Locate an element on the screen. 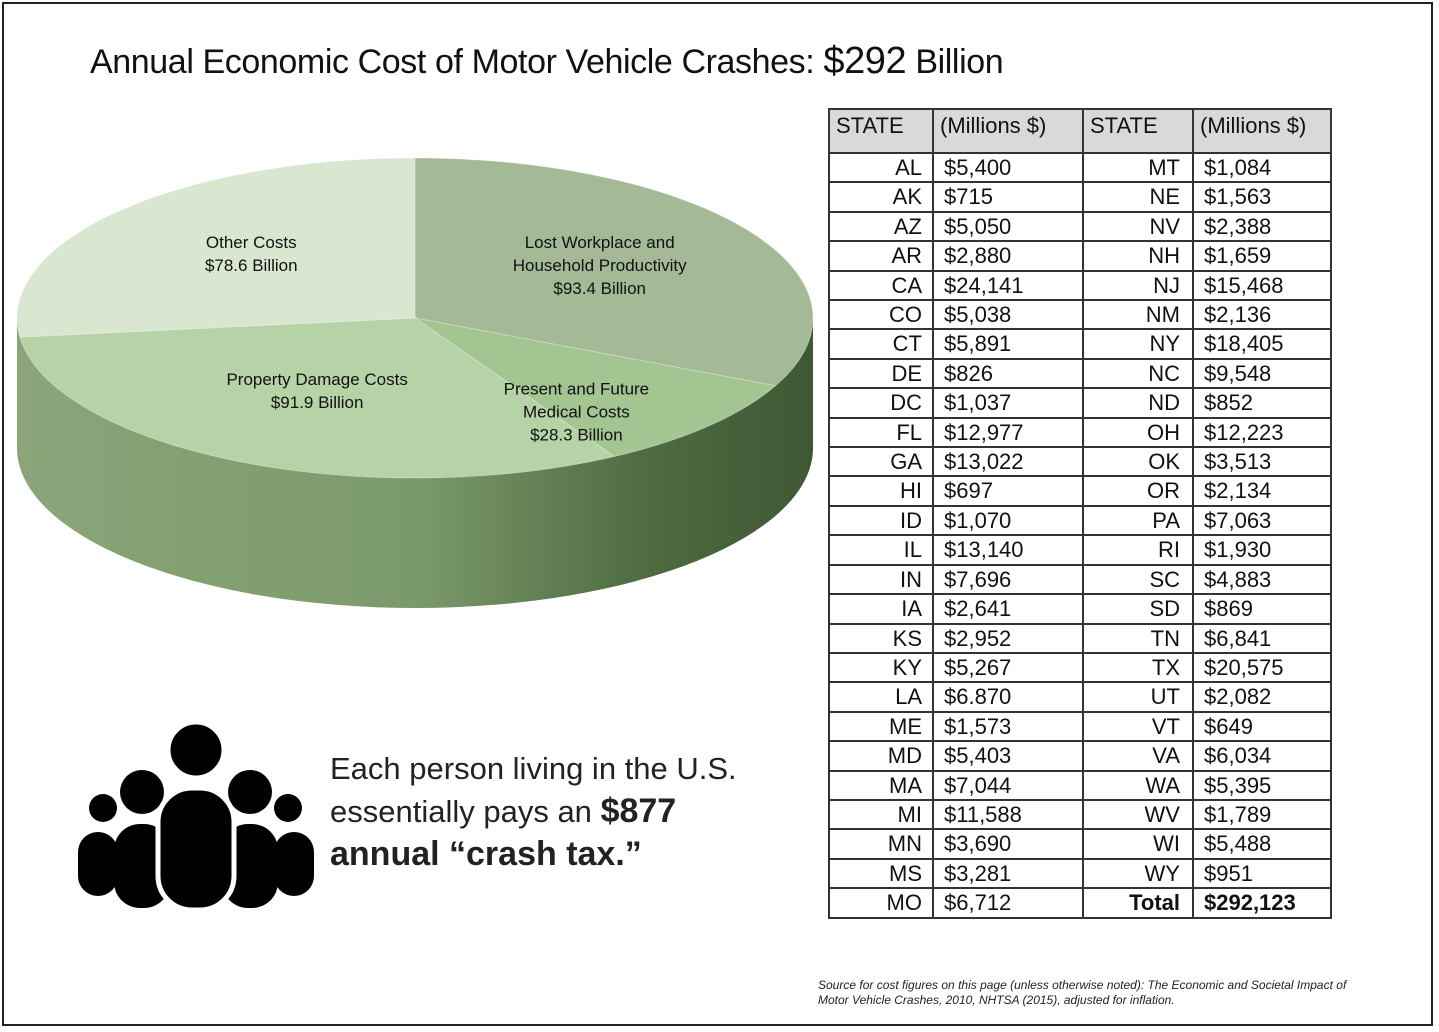 The width and height of the screenshot is (1439, 1032). crash-tax-prefix: essentially pays an is located at coordinates (461, 811).